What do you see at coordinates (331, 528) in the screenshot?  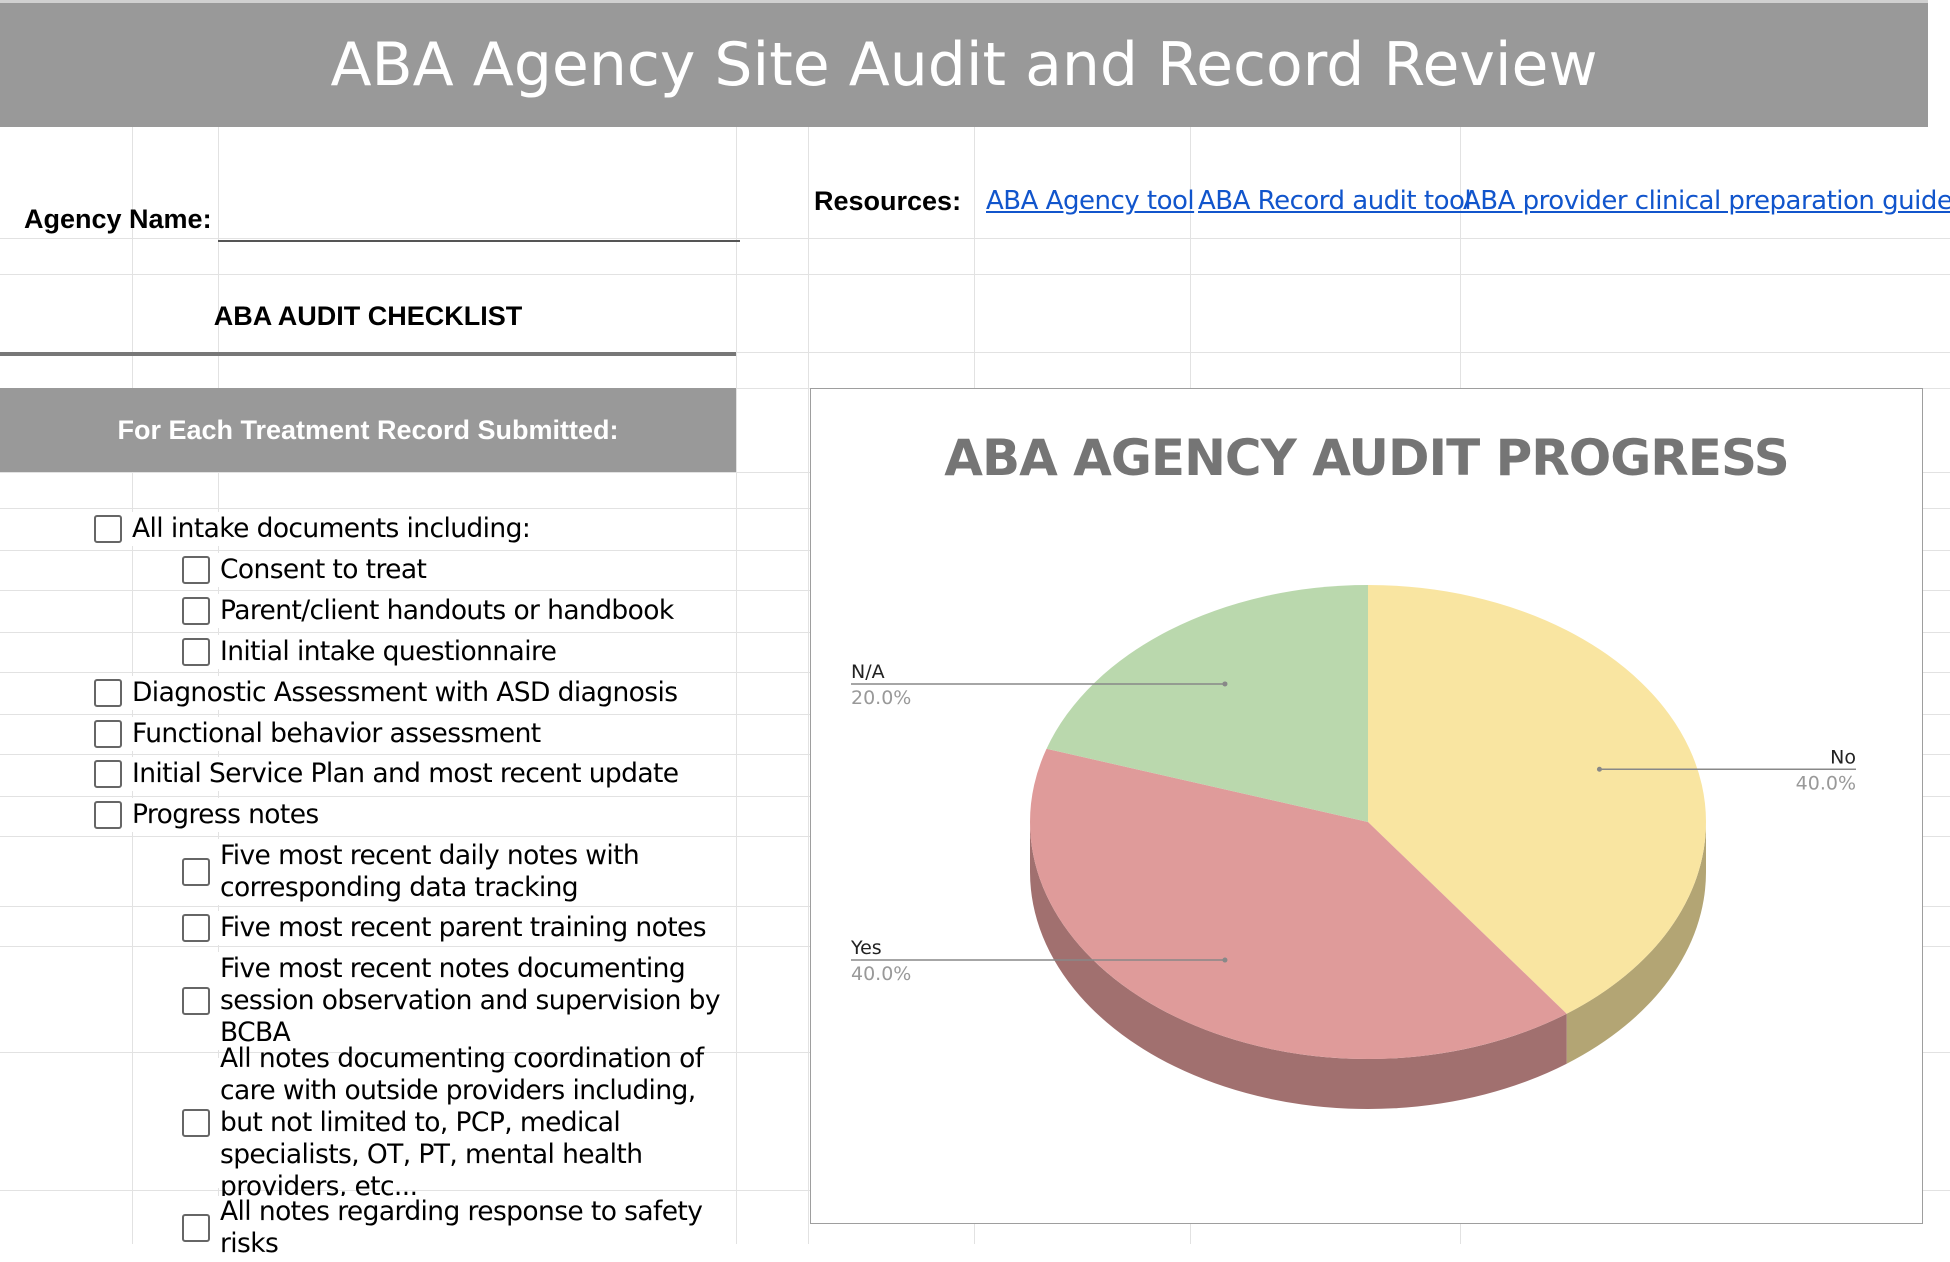 I see `checklist-item-label: All intake documents including:` at bounding box center [331, 528].